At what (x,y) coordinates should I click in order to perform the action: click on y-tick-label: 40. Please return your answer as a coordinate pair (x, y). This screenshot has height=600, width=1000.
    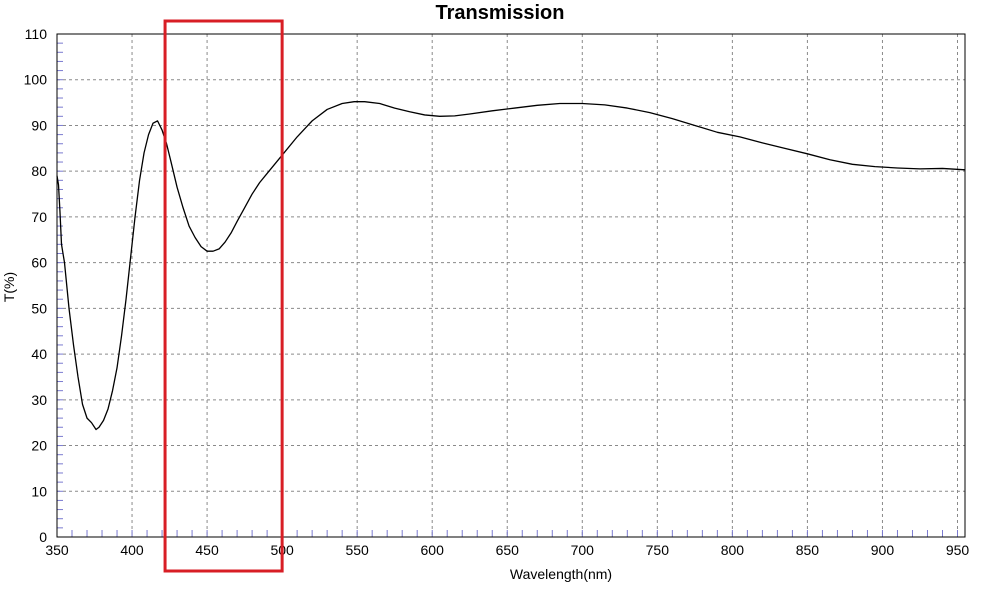
    Looking at the image, I should click on (39, 354).